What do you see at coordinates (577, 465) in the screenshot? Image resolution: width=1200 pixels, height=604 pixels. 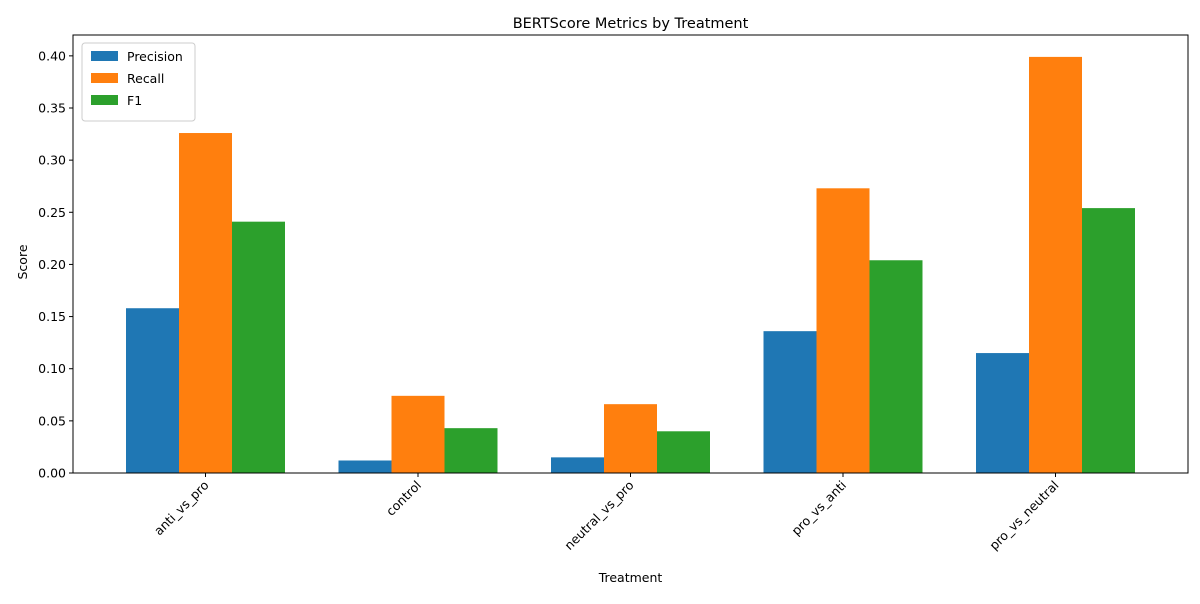 I see `bar-precision-neutral_vs_pro` at bounding box center [577, 465].